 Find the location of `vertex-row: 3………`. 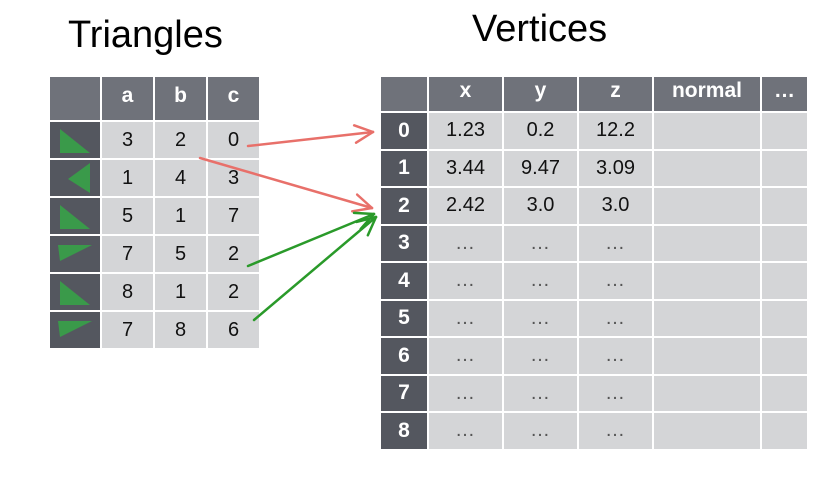

vertex-row: 3……… is located at coordinates (595, 244).